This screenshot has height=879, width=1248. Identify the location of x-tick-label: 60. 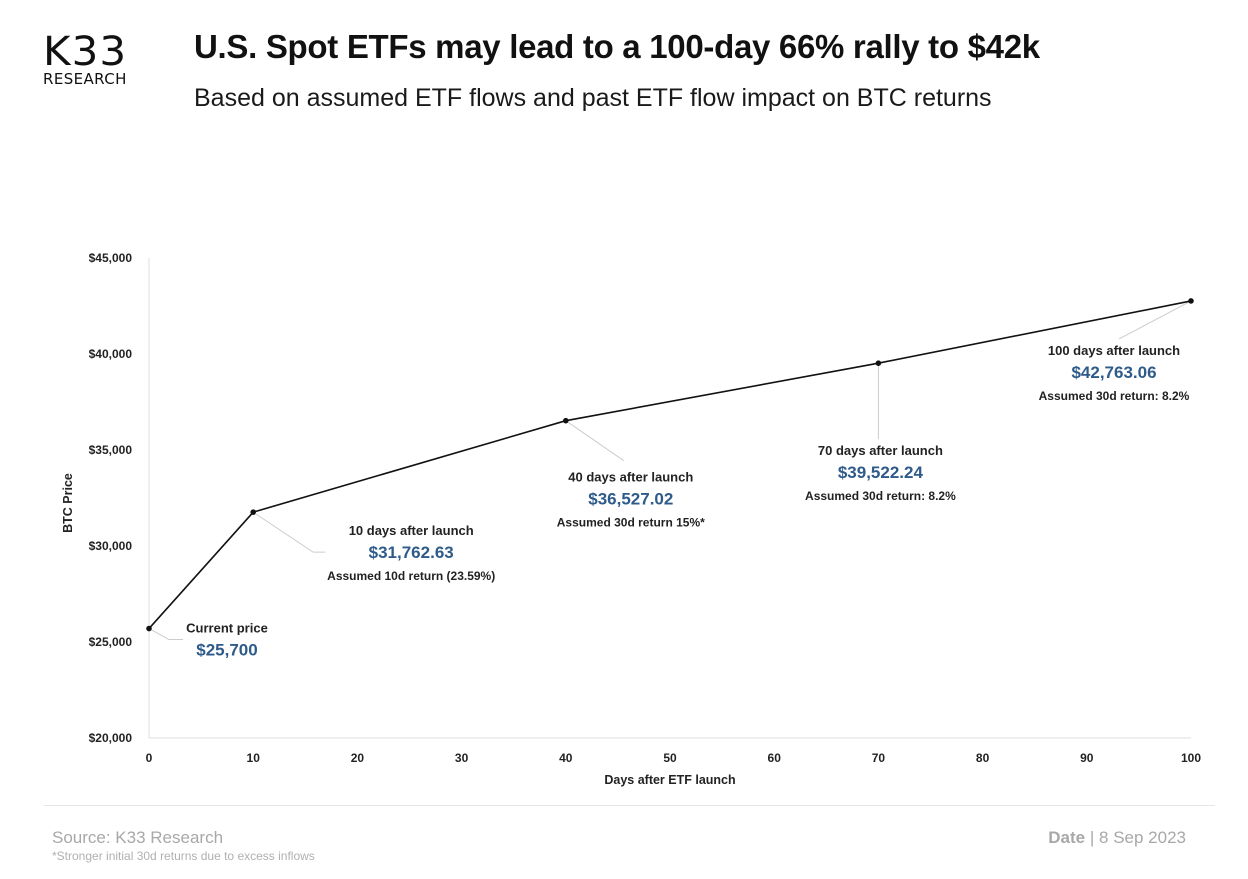
(775, 758).